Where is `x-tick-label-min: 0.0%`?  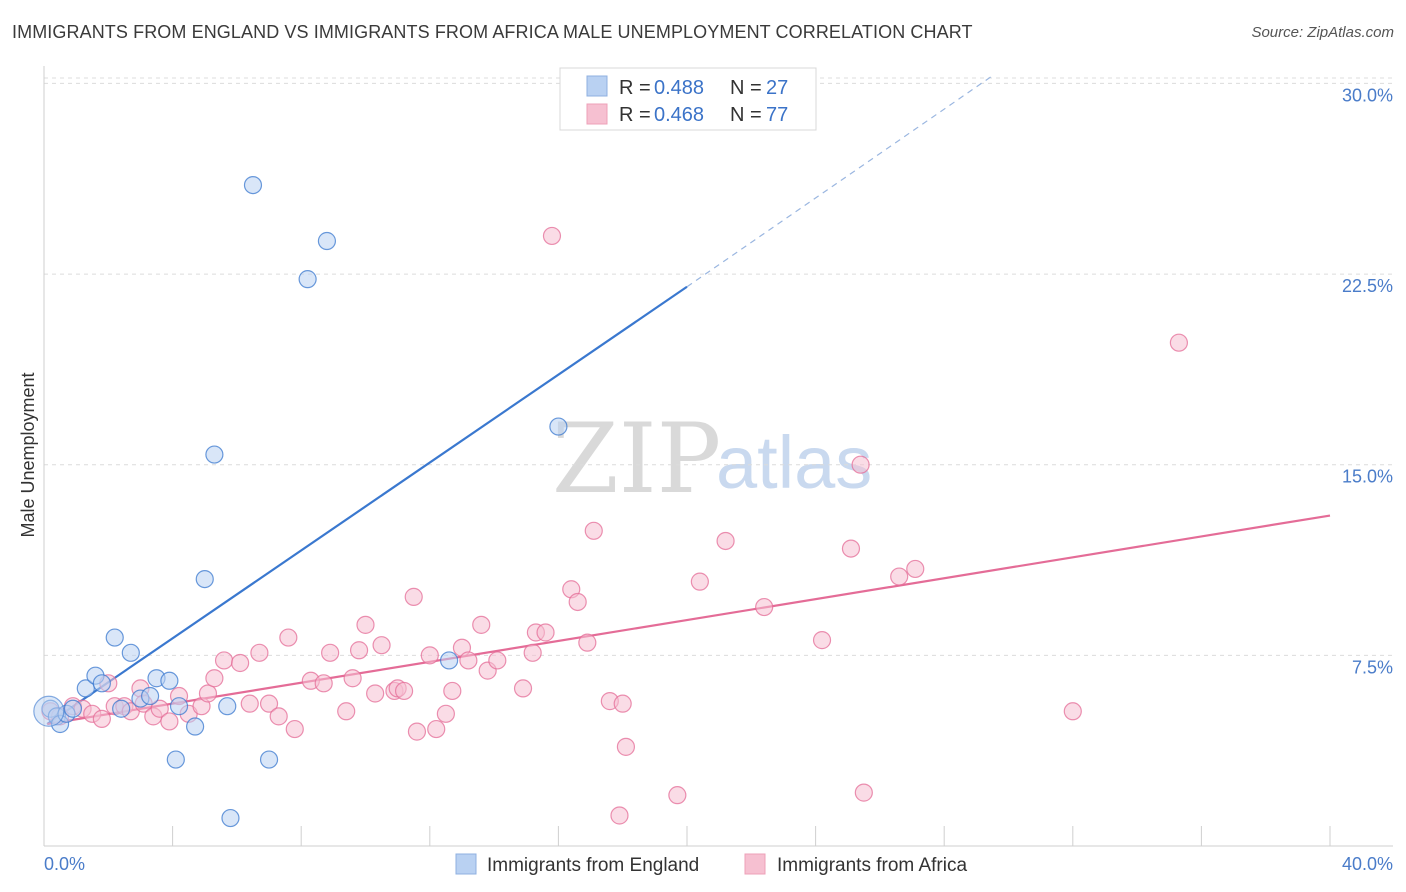
x-tick-label-min: 0.0% is located at coordinates (64, 864).